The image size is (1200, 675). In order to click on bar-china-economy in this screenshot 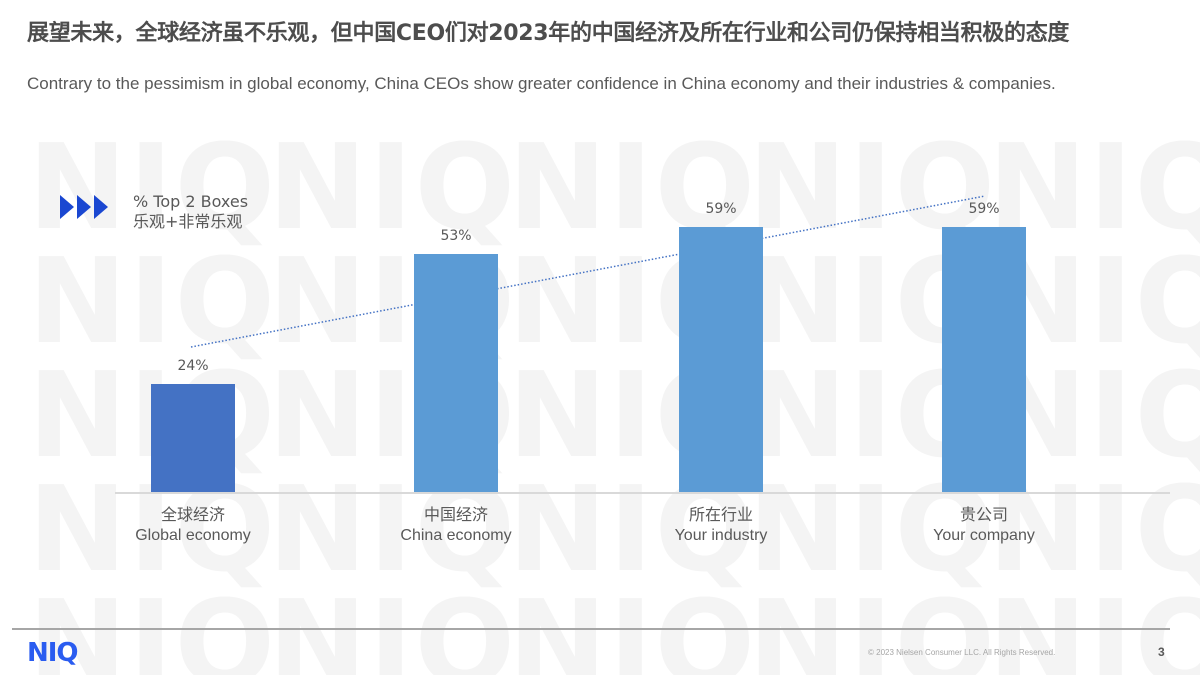, I will do `click(456, 372)`.